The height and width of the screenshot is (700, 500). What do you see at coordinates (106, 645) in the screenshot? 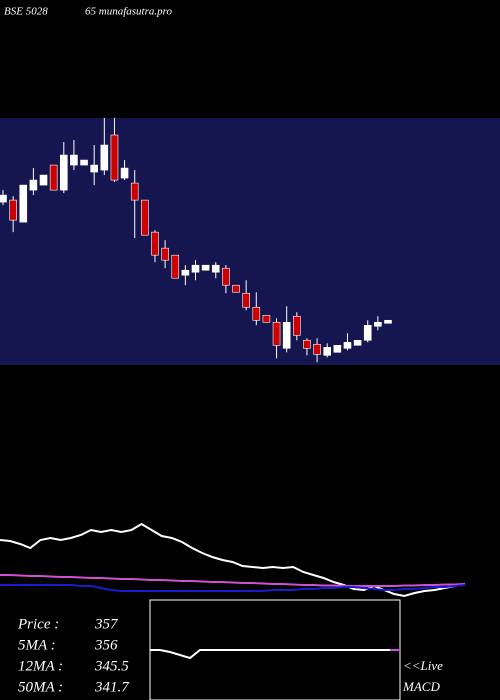
I see `stat-value: 356` at bounding box center [106, 645].